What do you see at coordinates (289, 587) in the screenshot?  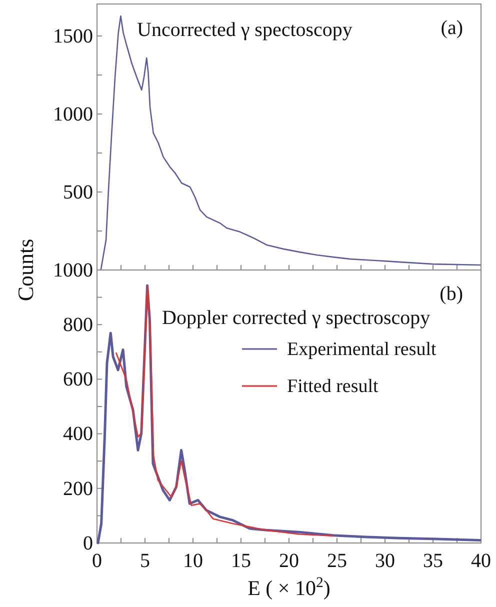 I see `x-axis-title: E ( × 10$^{2}$)` at bounding box center [289, 587].